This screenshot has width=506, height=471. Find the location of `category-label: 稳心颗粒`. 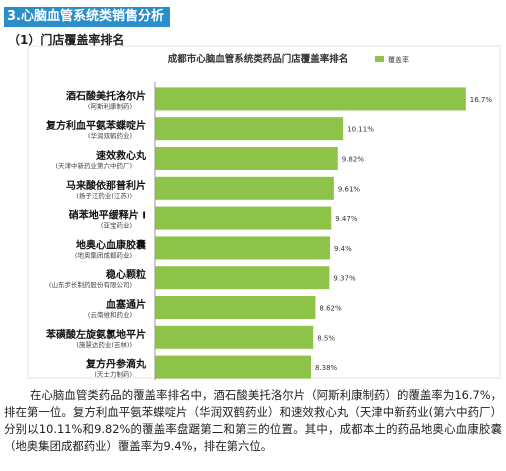

category-label: 稳心颗粒 is located at coordinates (126, 274).